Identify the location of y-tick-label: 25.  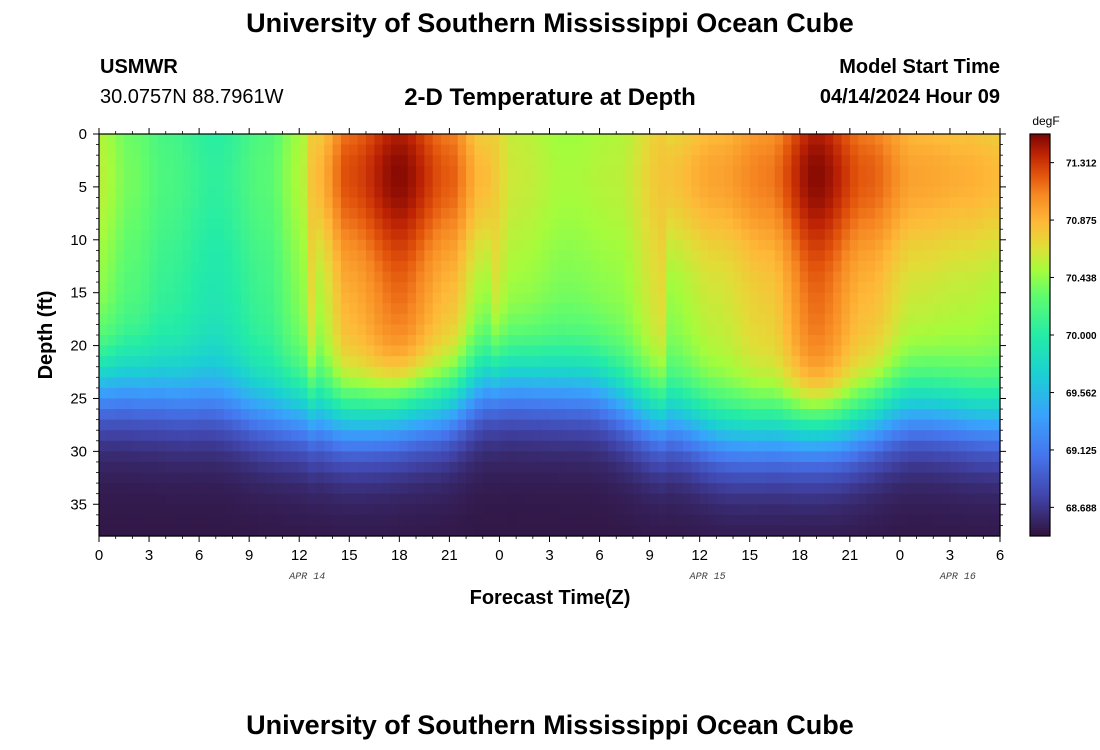
(78, 398).